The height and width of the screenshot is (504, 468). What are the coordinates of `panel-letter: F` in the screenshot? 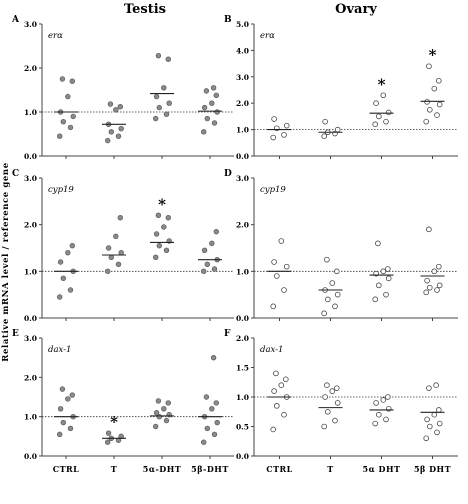 It's located at (227, 334).